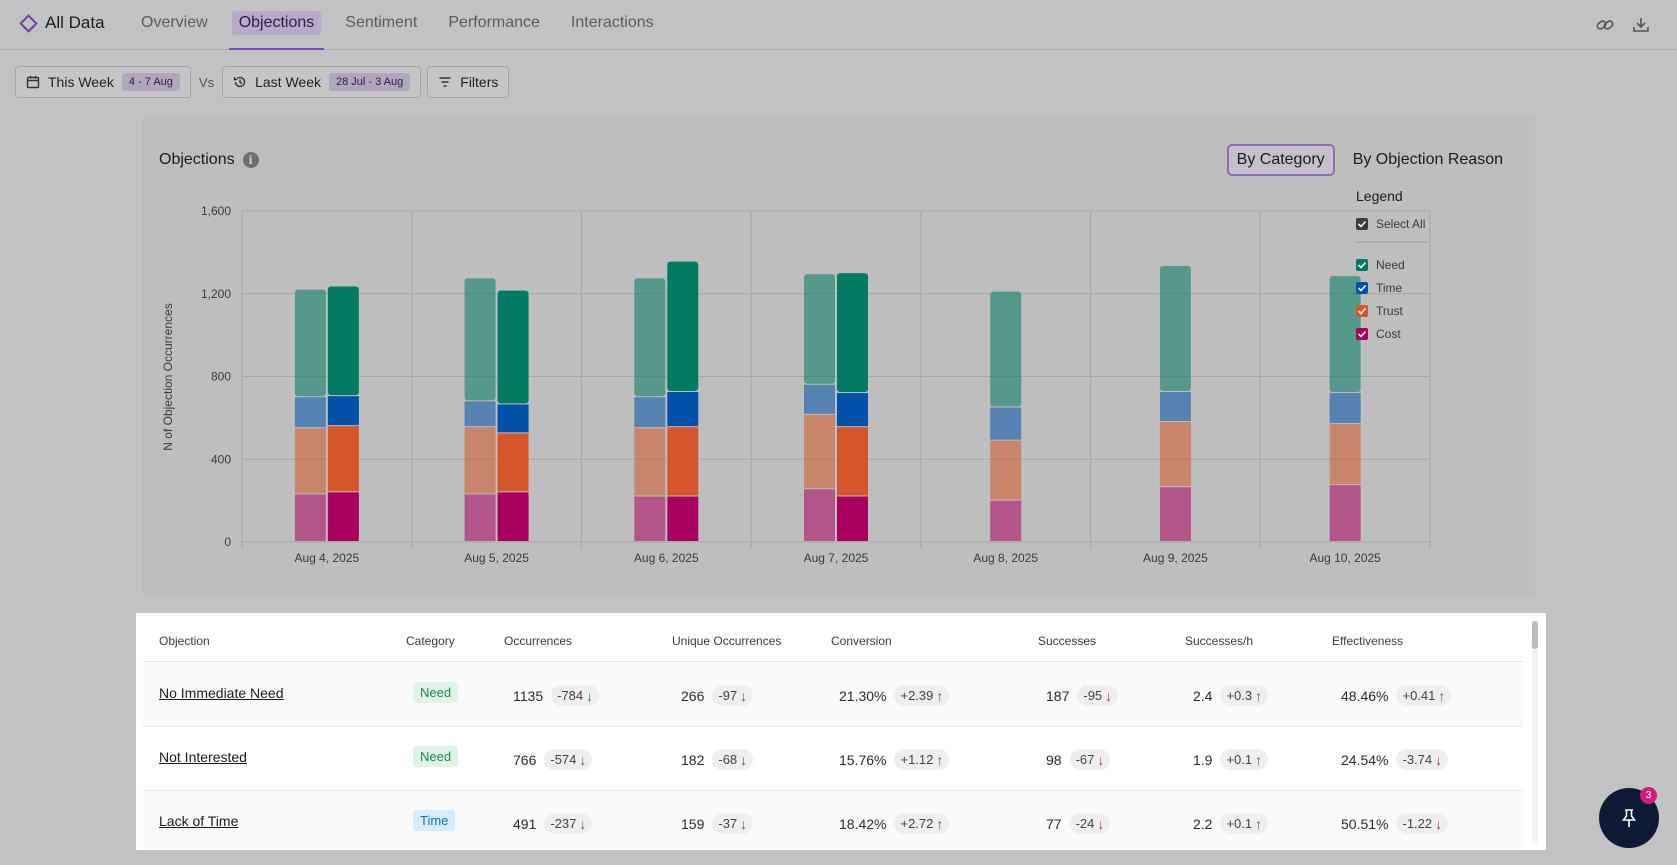  Describe the element at coordinates (468, 82) in the screenshot. I see `filters-button: Filters` at that location.